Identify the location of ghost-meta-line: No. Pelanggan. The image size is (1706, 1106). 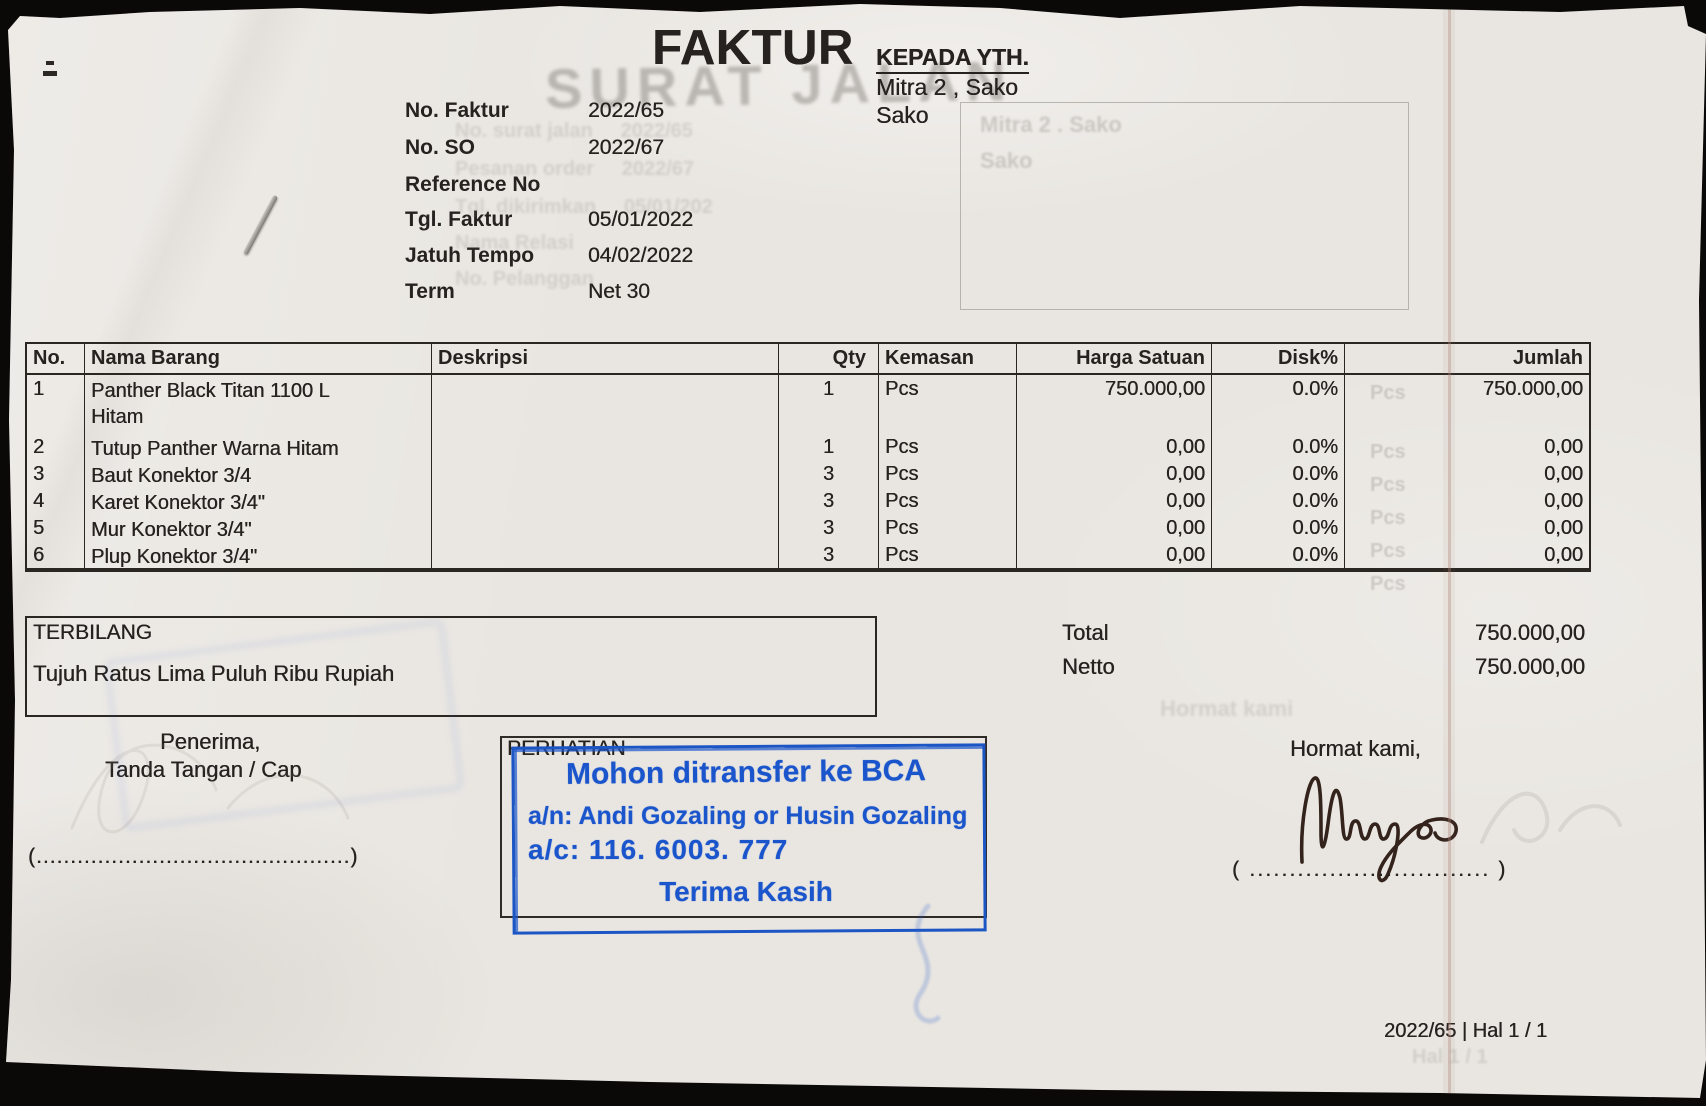
(524, 279).